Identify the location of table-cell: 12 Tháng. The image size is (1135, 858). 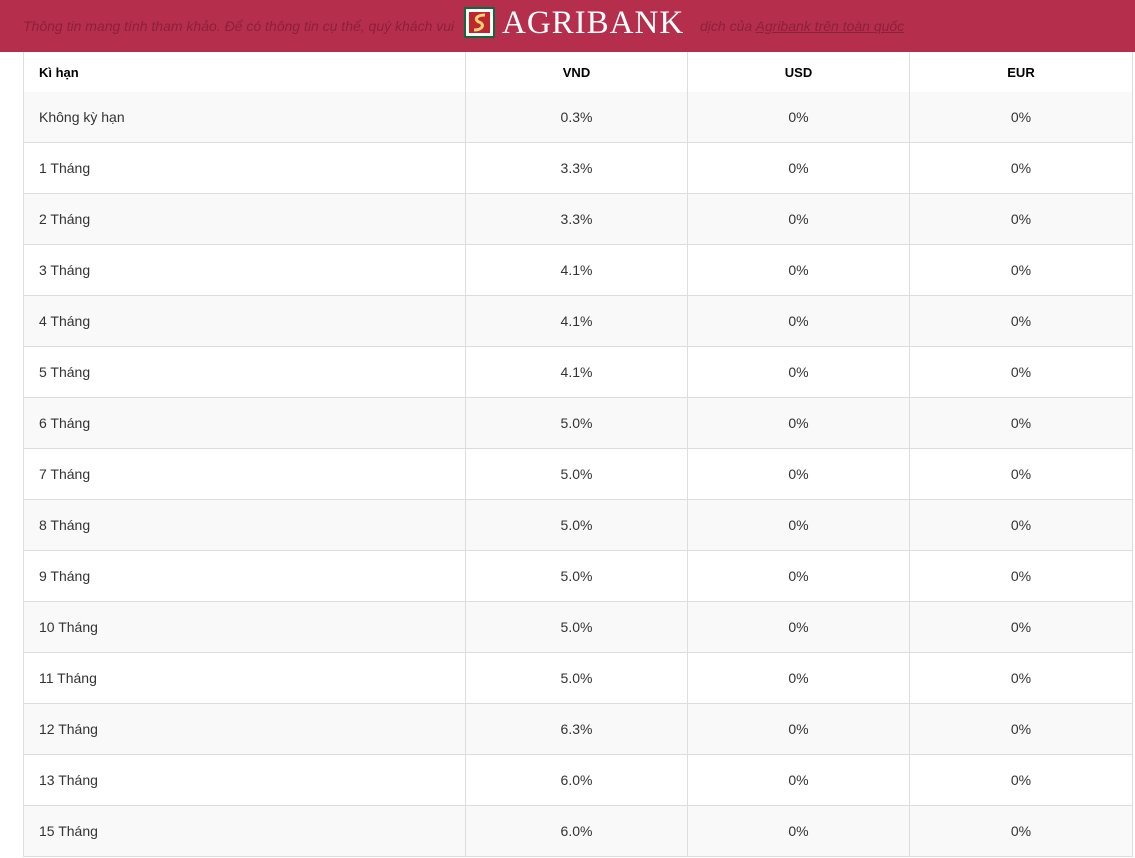
(244, 729).